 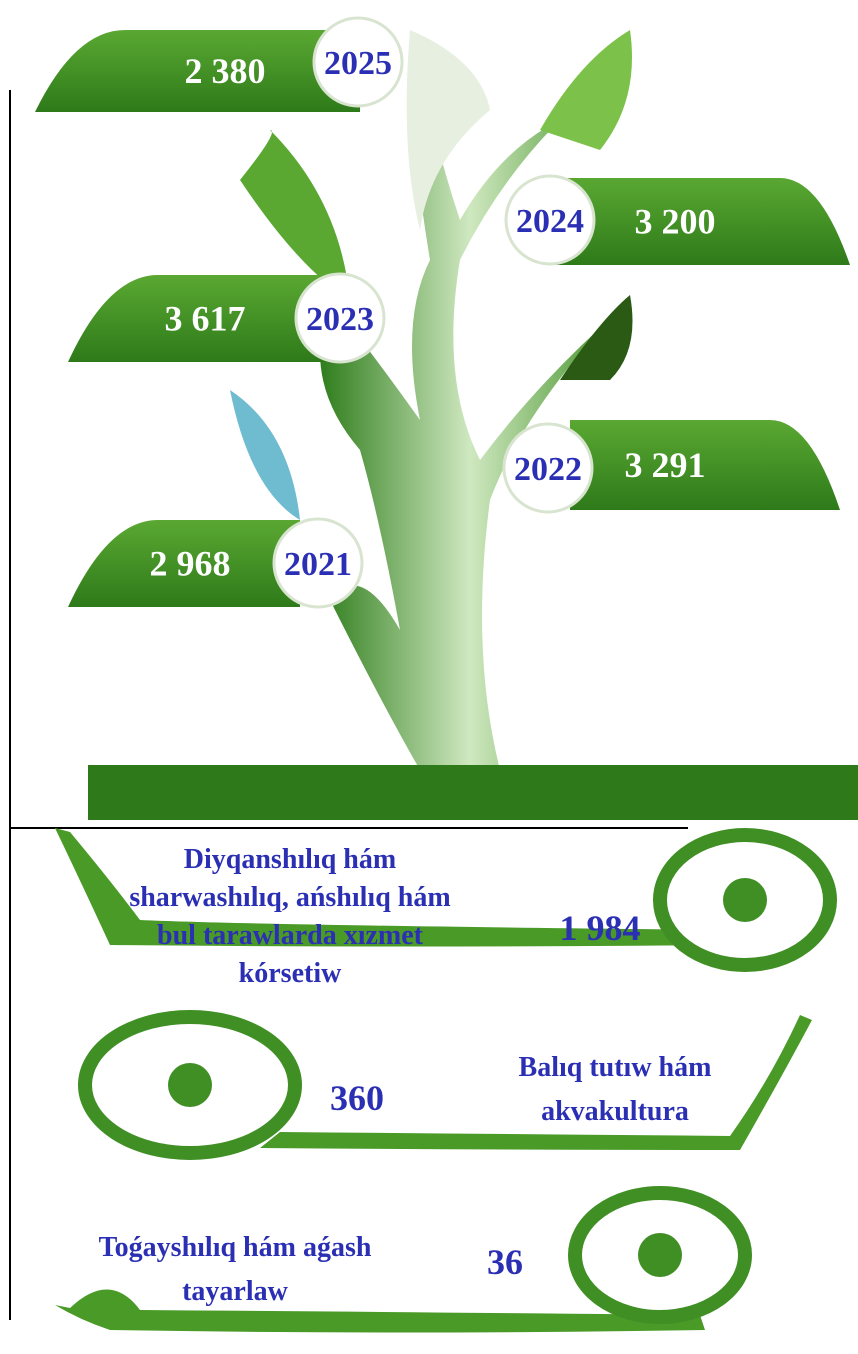 What do you see at coordinates (290, 859) in the screenshot?
I see `sector-label: Diyqanshılıq hám` at bounding box center [290, 859].